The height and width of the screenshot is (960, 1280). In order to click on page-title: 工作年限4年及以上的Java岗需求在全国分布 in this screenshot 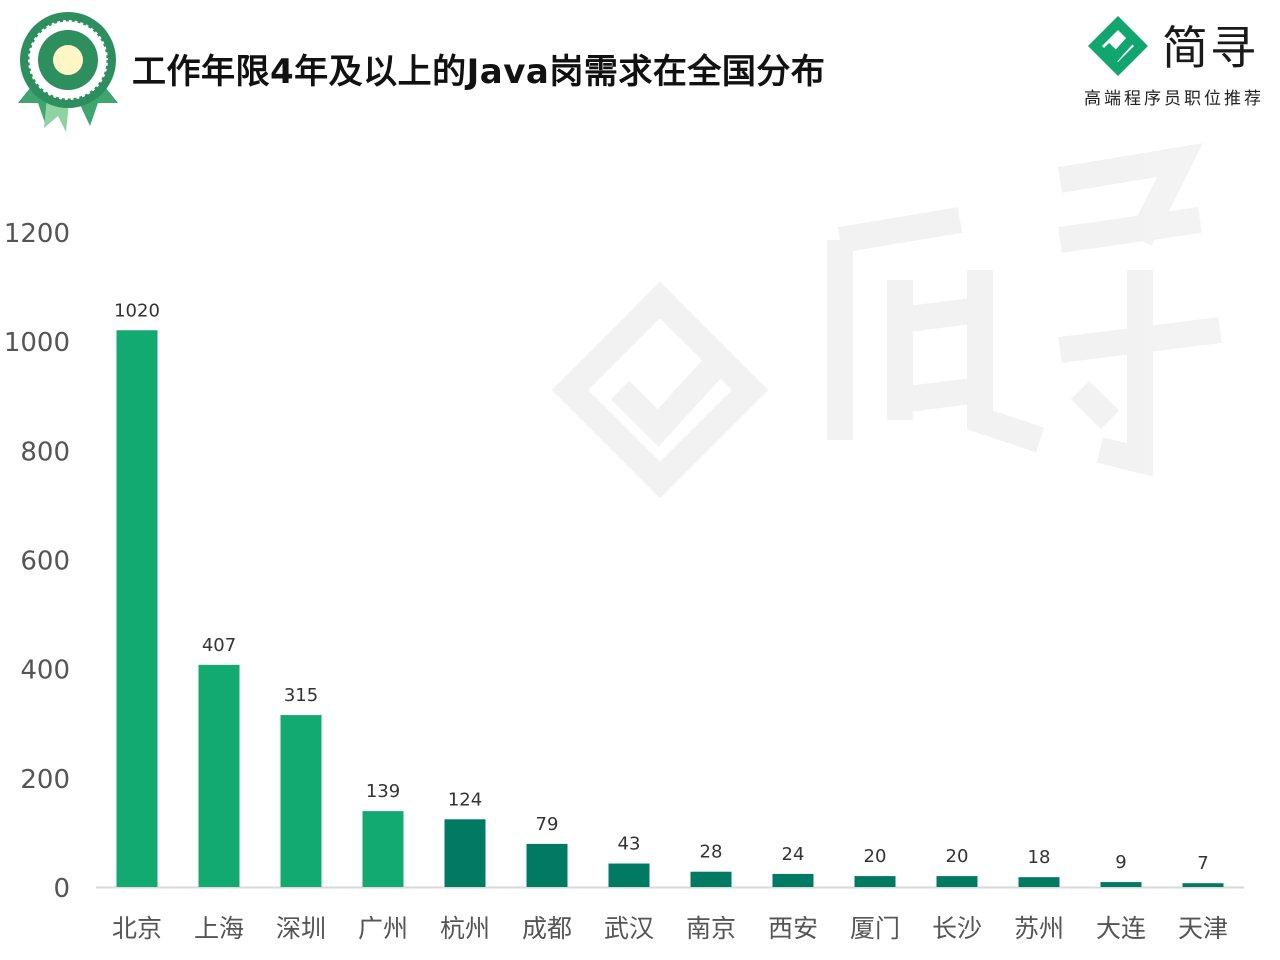, I will do `click(479, 72)`.